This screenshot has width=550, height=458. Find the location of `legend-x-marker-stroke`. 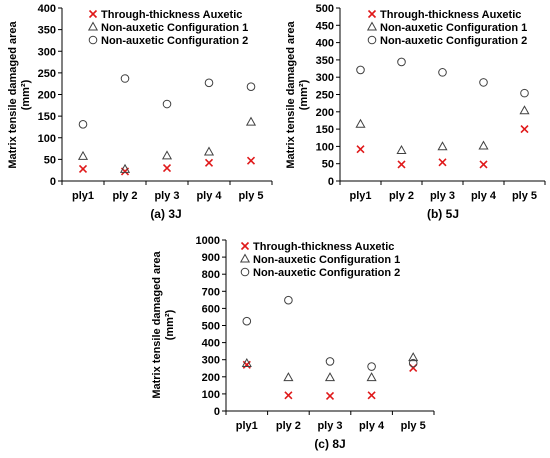

legend-x-marker-stroke is located at coordinates (372, 14).